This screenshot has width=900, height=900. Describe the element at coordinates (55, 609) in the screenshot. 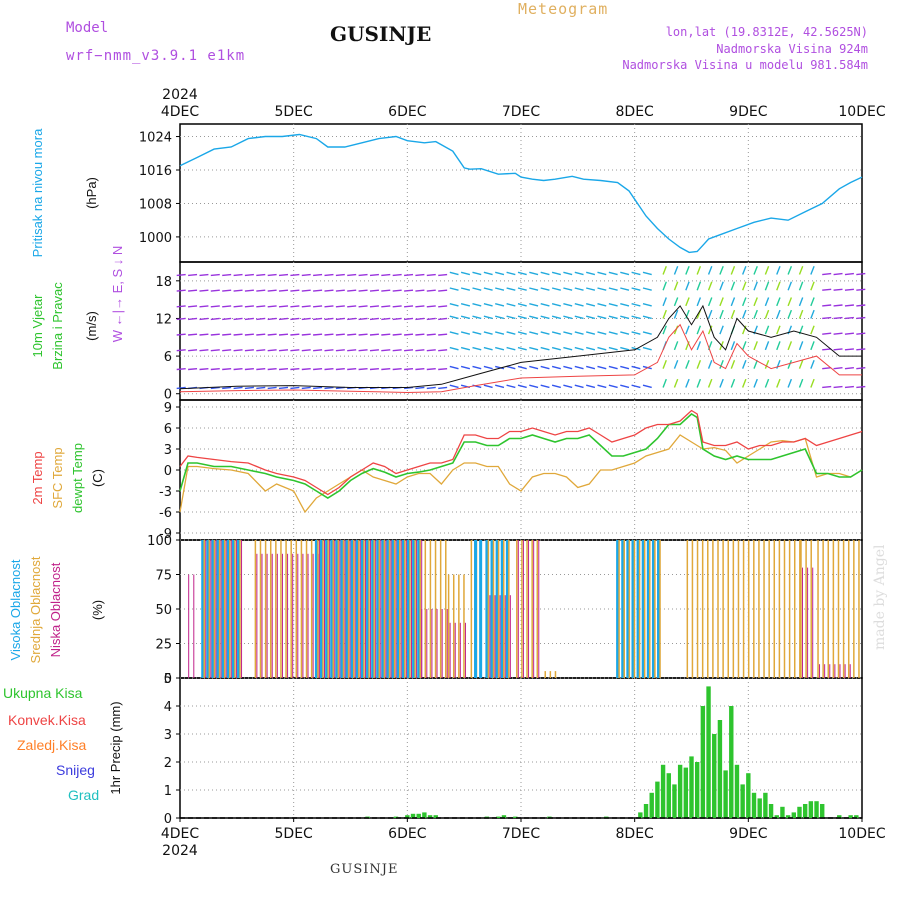

I see `cloud-ylabel-low: Niska Oblacnost` at that location.